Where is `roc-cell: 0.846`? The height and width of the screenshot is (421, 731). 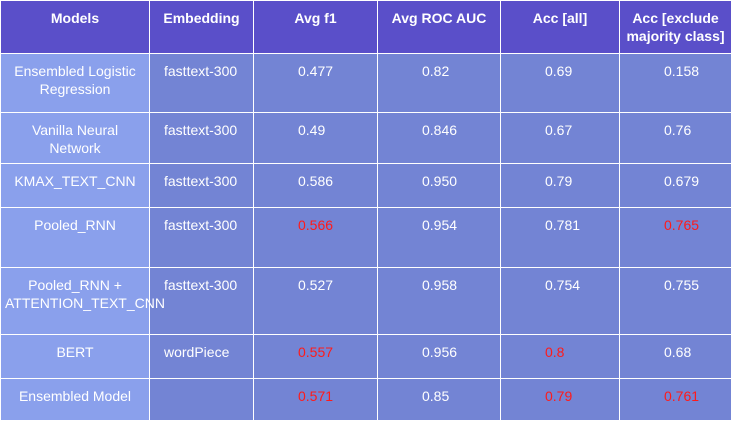
roc-cell: 0.846 is located at coordinates (439, 138).